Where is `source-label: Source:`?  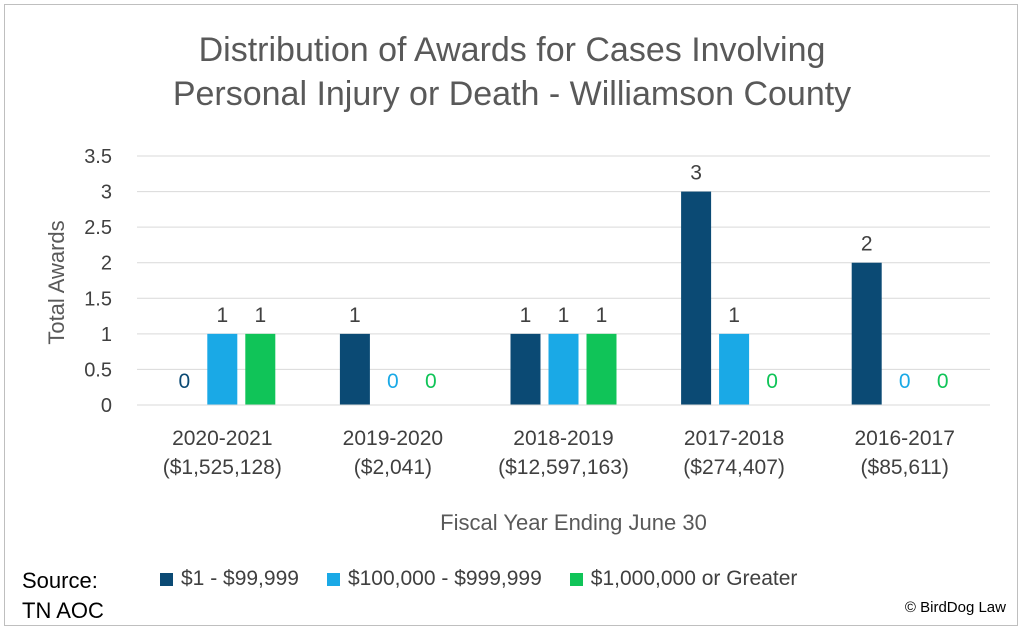
source-label: Source: is located at coordinates (60, 580).